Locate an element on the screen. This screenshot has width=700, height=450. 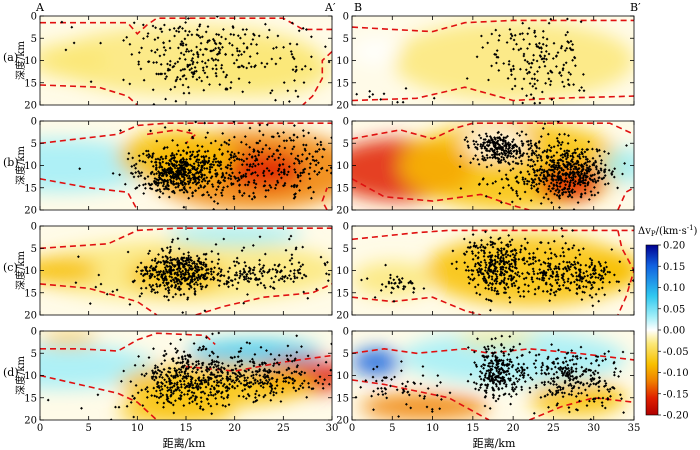
y-tick-label: 0 is located at coordinates (34, 227).